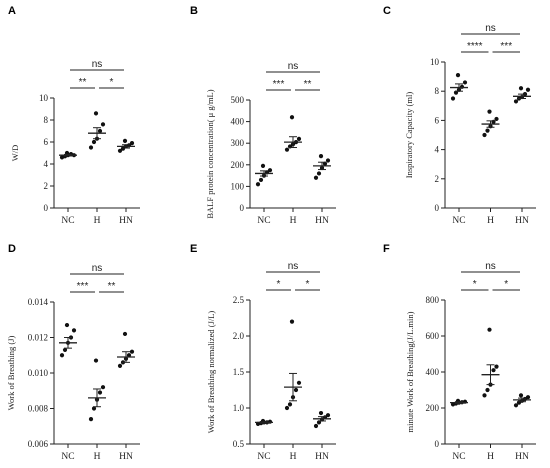 The width and height of the screenshot is (550, 468). What do you see at coordinates (210, 153) in the screenshot?
I see `y-axis-label: BALF protein concentration( μ g/mL)` at bounding box center [210, 153].